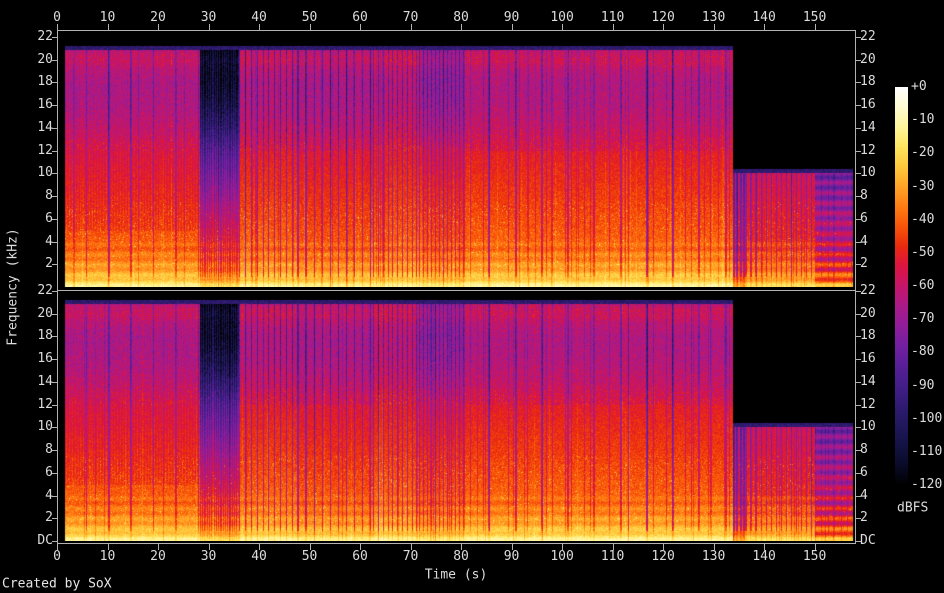  Describe the element at coordinates (927, 484) in the screenshot. I see `colorbar-tick-label: -120` at that location.